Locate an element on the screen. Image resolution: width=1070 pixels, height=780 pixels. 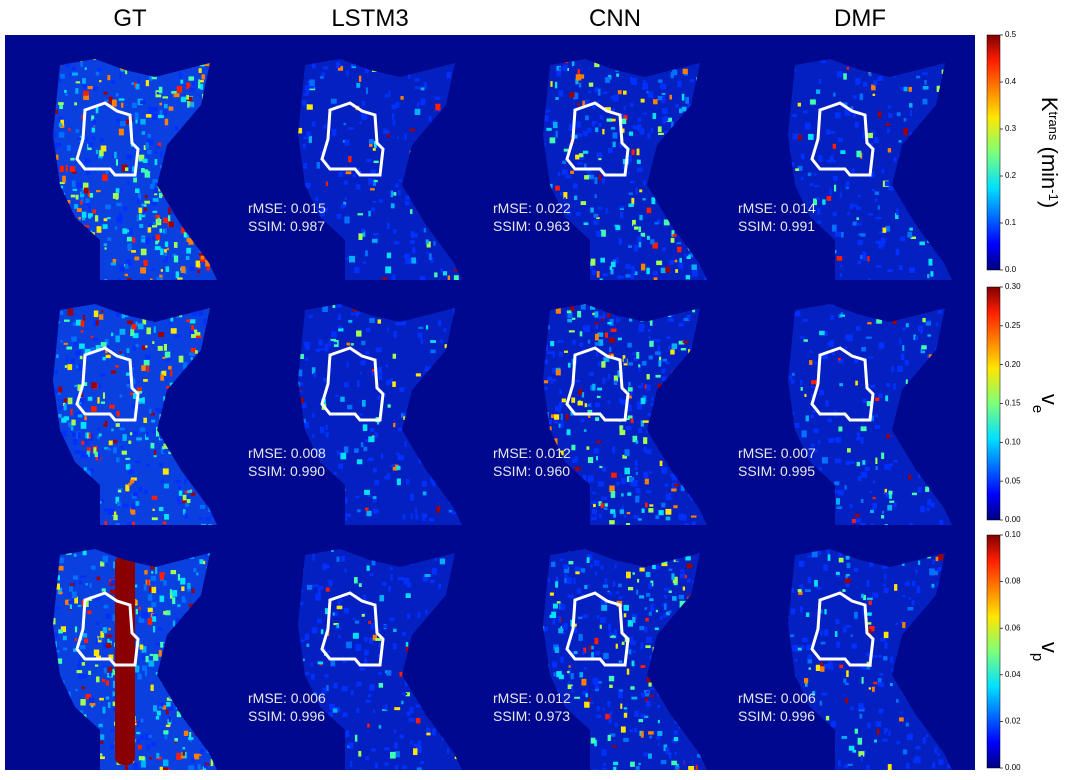
label-part: (min is located at coordinates (1049, 164).